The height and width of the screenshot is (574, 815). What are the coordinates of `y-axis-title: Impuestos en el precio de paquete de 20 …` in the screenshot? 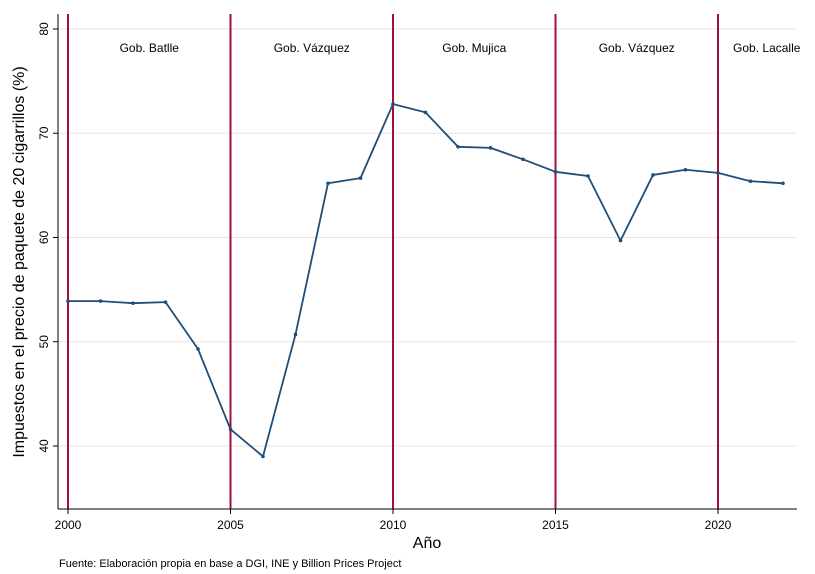 It's located at (19, 261).